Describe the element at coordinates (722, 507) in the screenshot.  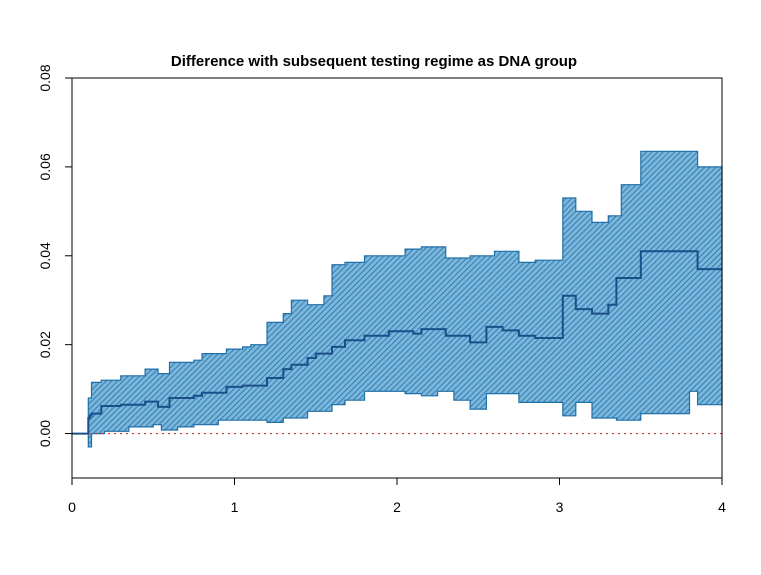
I see `x-tick-label: 4` at that location.